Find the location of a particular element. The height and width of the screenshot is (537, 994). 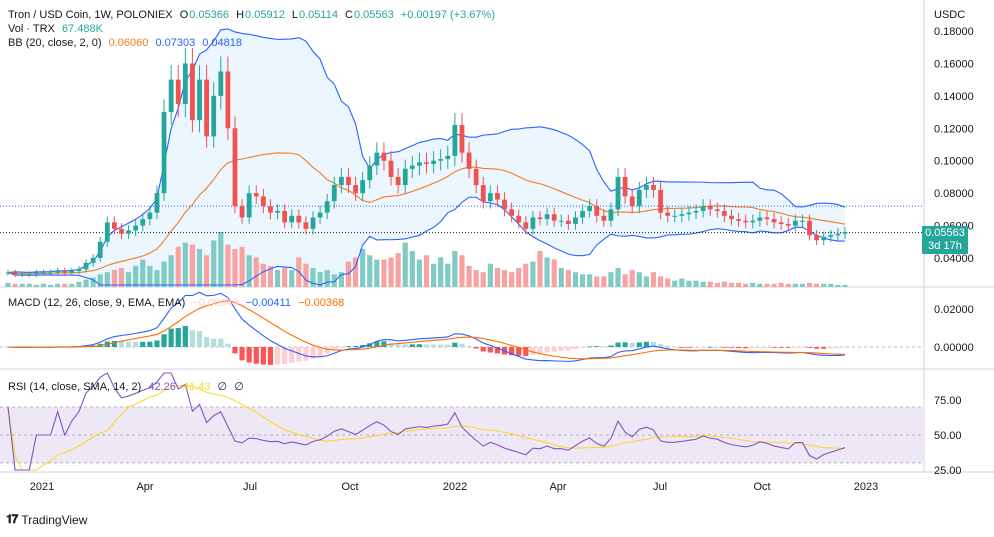

price-tick-label: 0.08000 is located at coordinates (954, 194).